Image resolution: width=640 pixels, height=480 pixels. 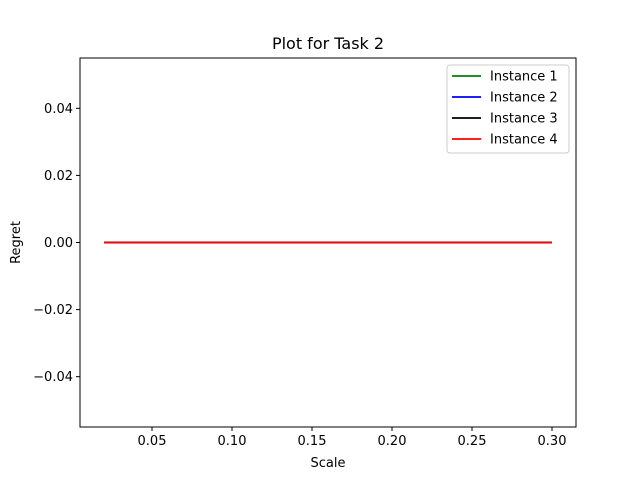 I want to click on legend: Instance 1 Instance 2 Instance 3 Instance 4, so click(x=508, y=109).